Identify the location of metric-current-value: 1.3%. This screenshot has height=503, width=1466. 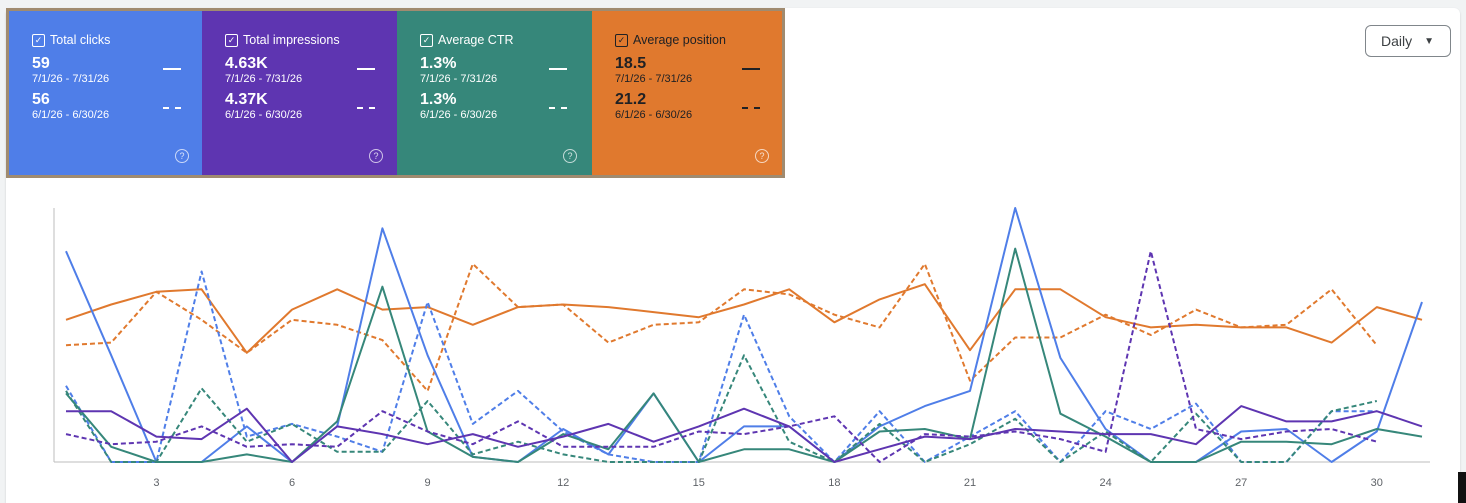
(438, 63).